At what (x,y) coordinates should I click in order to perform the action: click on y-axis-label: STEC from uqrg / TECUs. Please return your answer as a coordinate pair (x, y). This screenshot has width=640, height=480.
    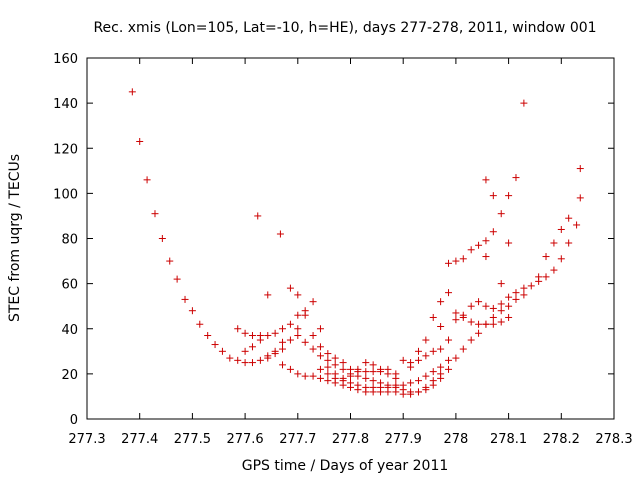
    Looking at the image, I should click on (15, 238).